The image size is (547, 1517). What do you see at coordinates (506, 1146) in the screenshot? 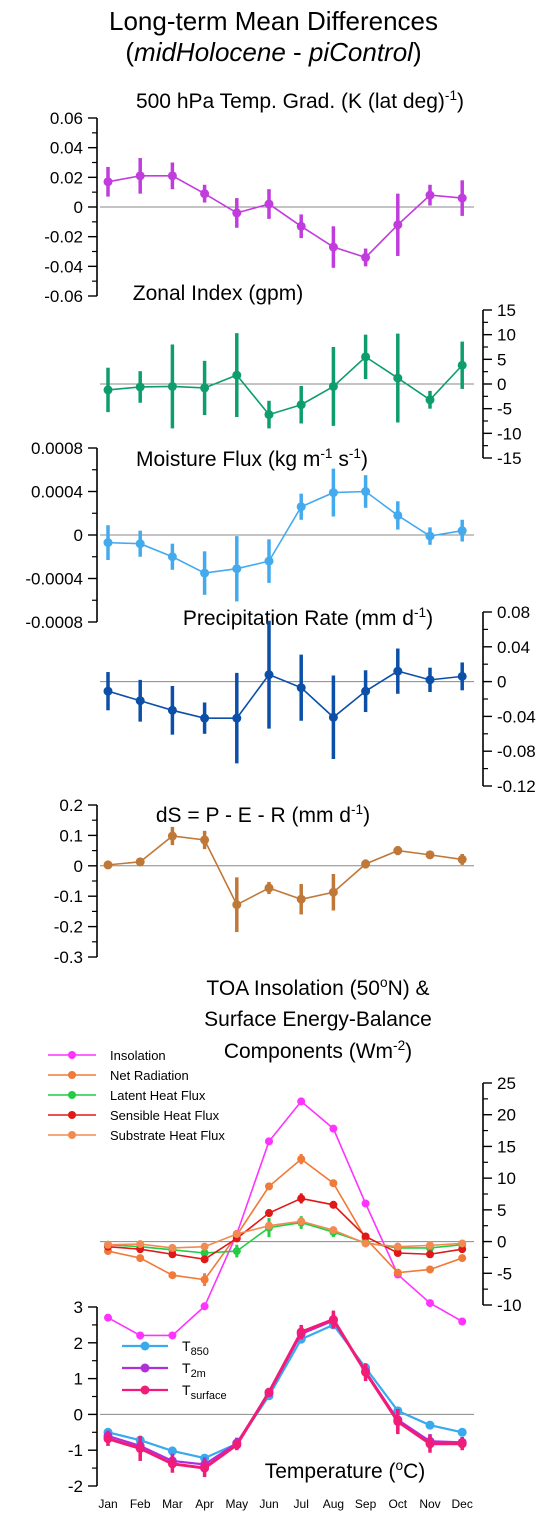
I see `energy-y-tick-label: 15` at bounding box center [506, 1146].